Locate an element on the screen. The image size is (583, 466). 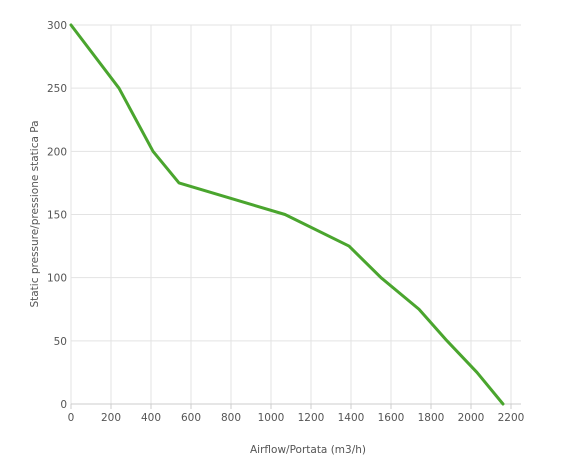
x-tick-label: 800 is located at coordinates (231, 418).